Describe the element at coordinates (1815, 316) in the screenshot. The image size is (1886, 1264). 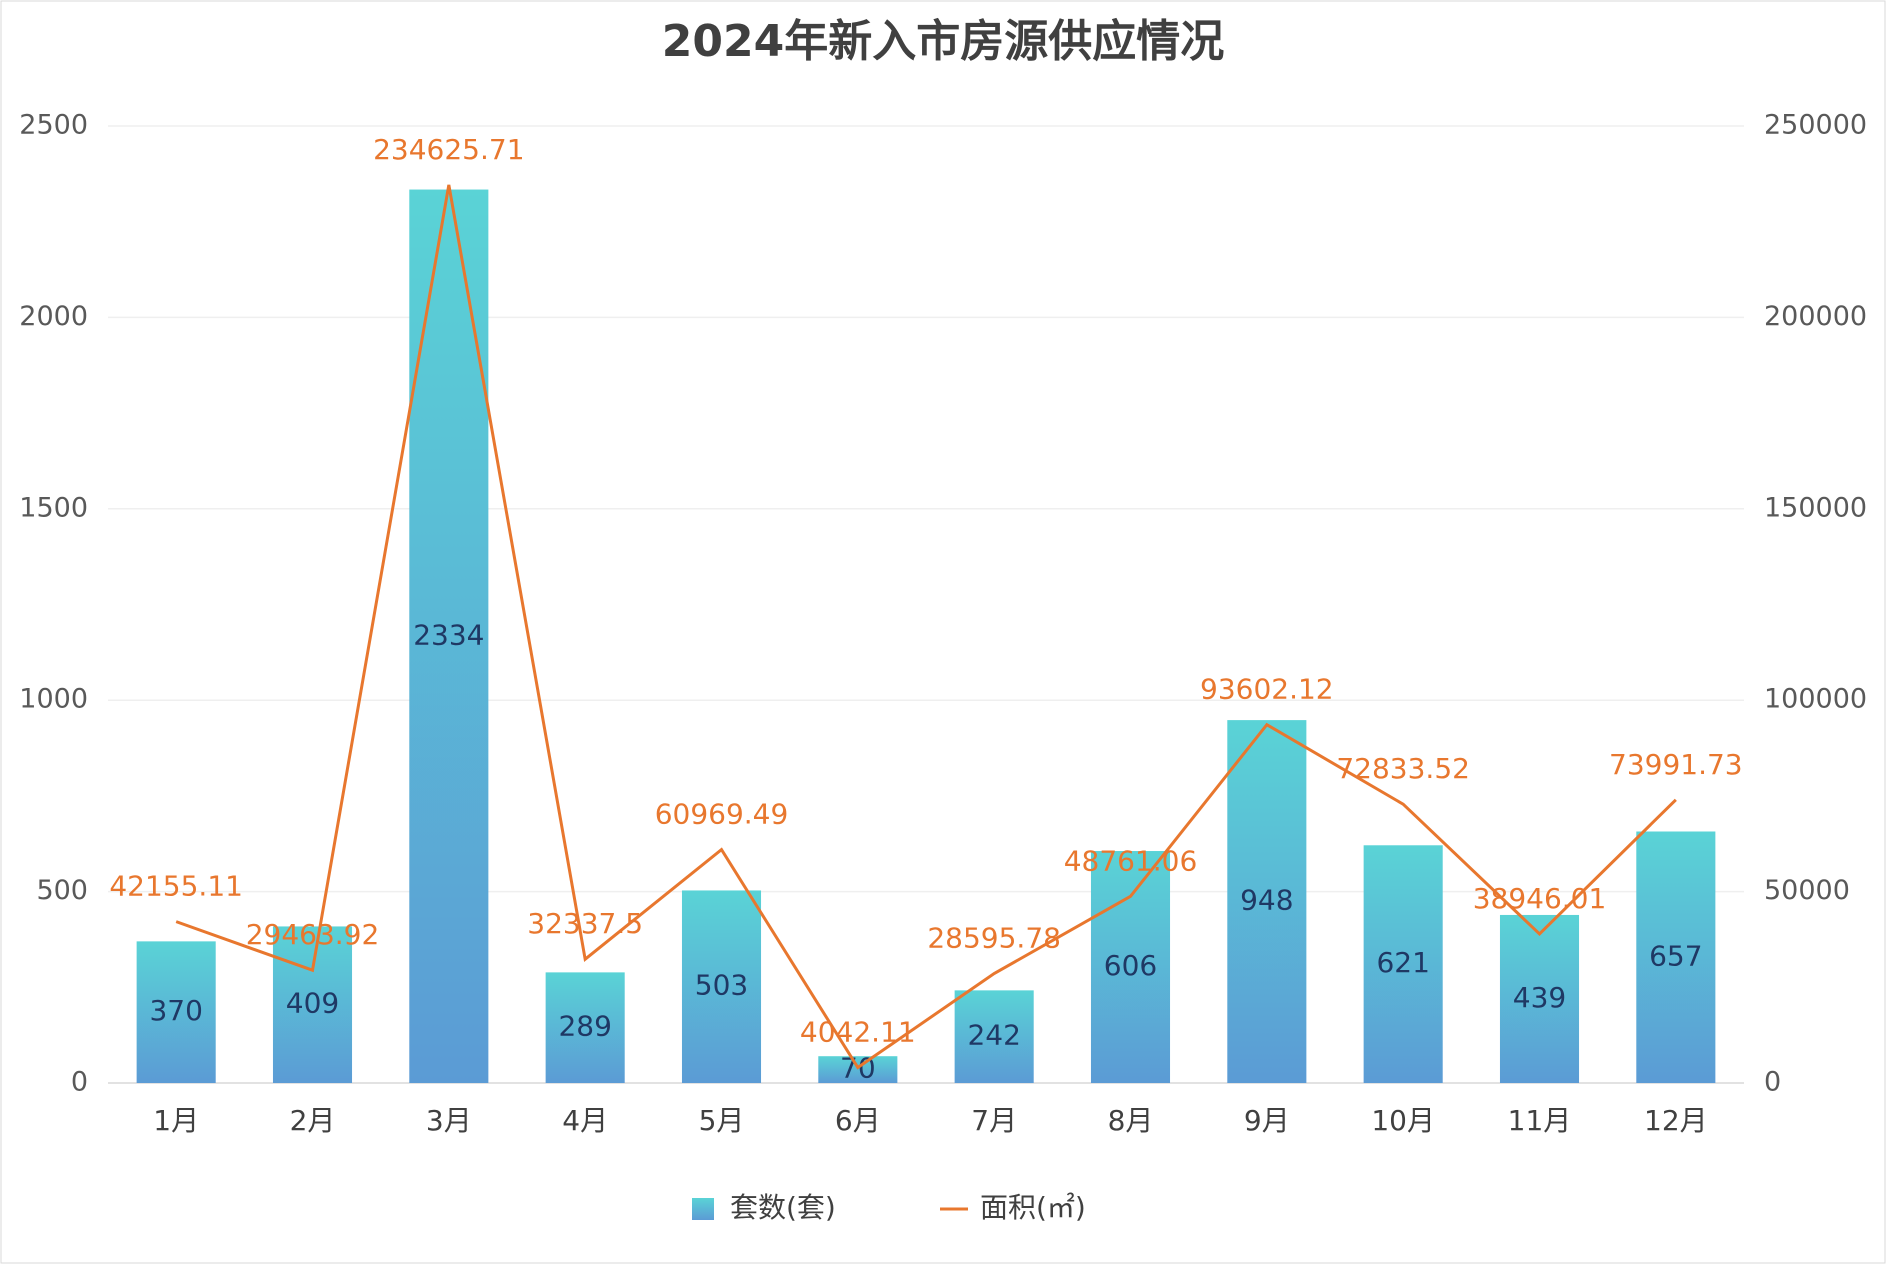
I see `y2-tick-label: 200000` at that location.